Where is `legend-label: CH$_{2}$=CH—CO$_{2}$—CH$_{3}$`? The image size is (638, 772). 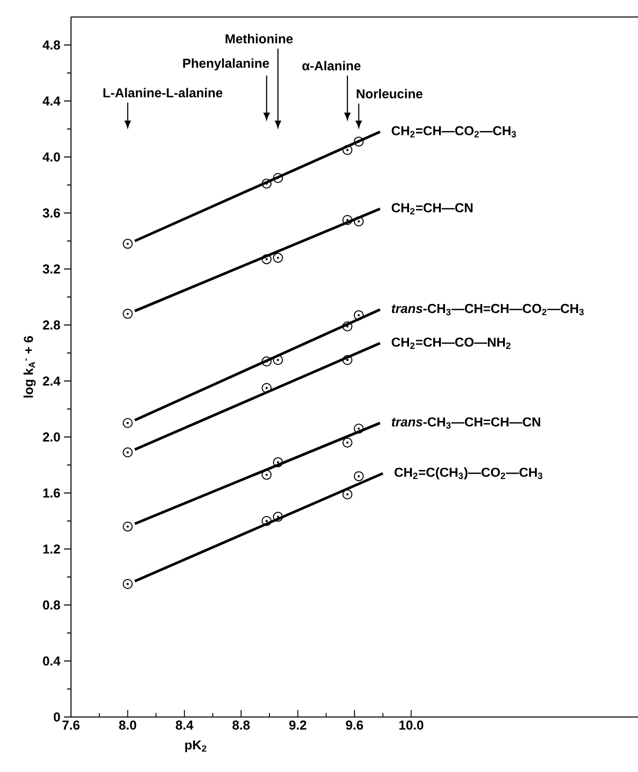 legend-label: CH$_{2}$=CH—CO$_{2}$—CH$_{3}$ is located at coordinates (454, 132).